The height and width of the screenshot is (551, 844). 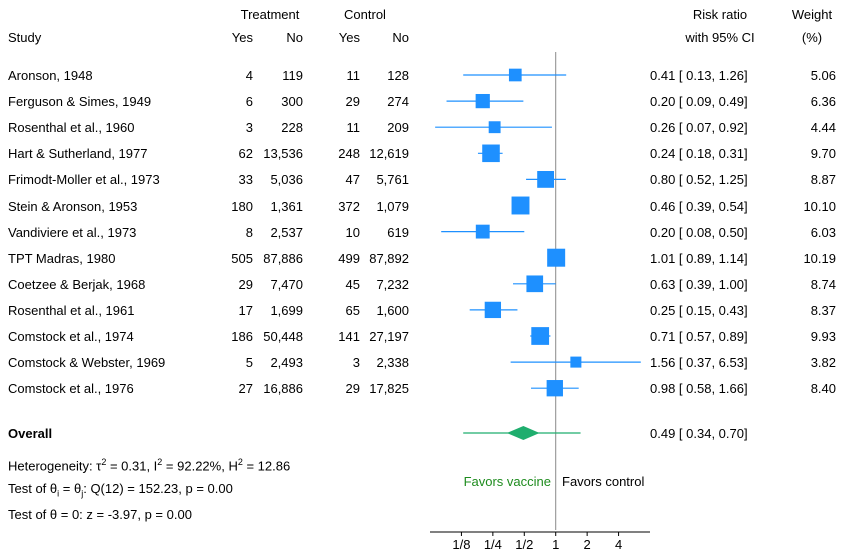 What do you see at coordinates (720, 37) in the screenshot?
I see `ci-header: with 95% CI` at bounding box center [720, 37].